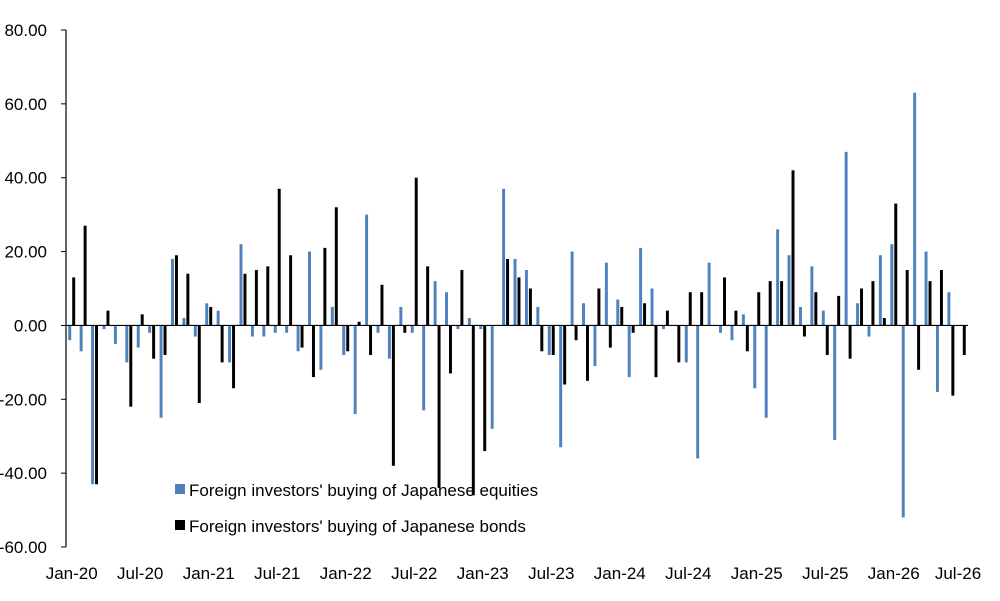 Image resolution: width=1000 pixels, height=601 pixels. Describe the element at coordinates (23, 399) in the screenshot. I see `y-tick-label: -20.00` at that location.